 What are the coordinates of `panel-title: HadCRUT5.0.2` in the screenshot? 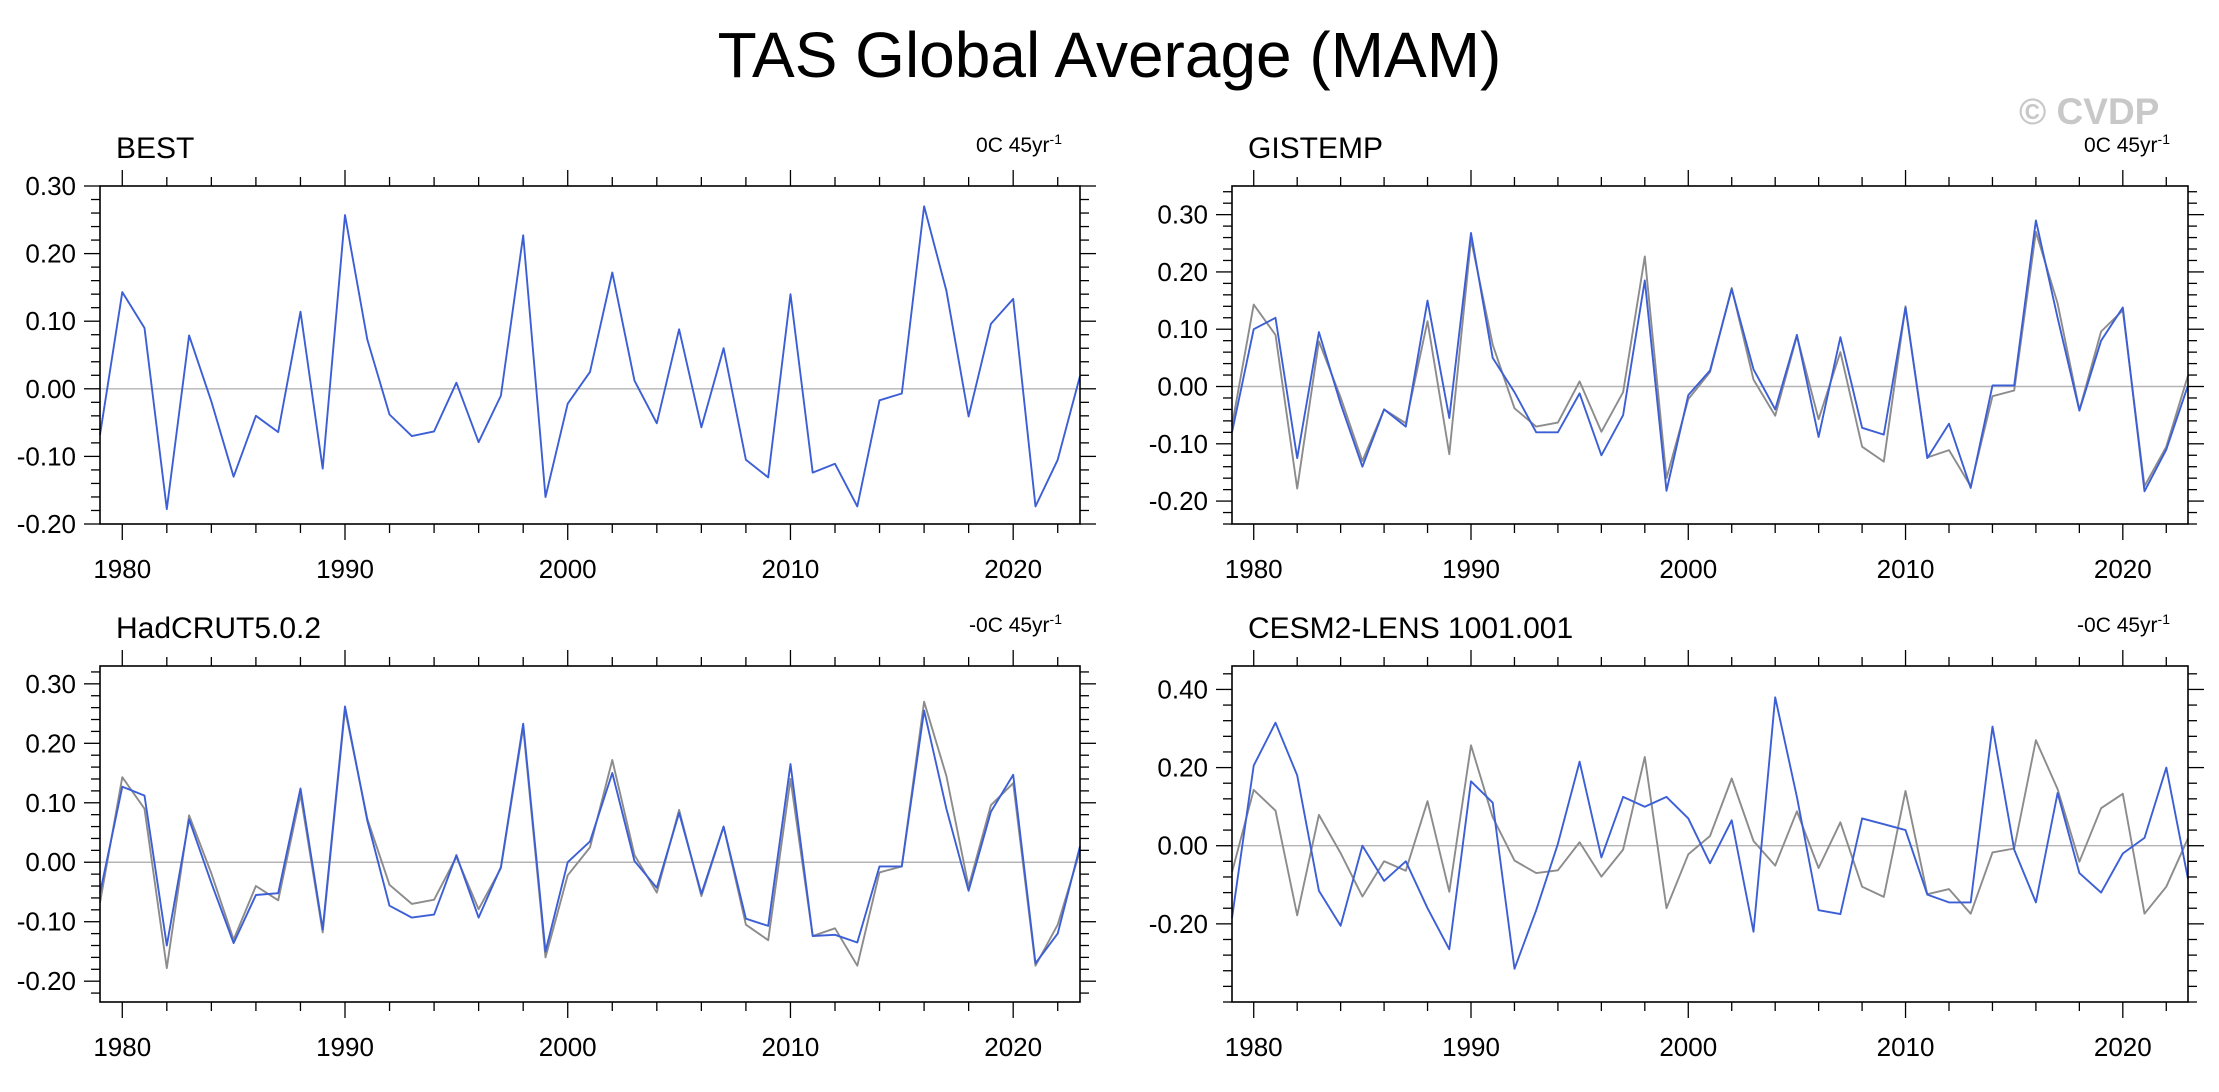 It's located at (218, 628).